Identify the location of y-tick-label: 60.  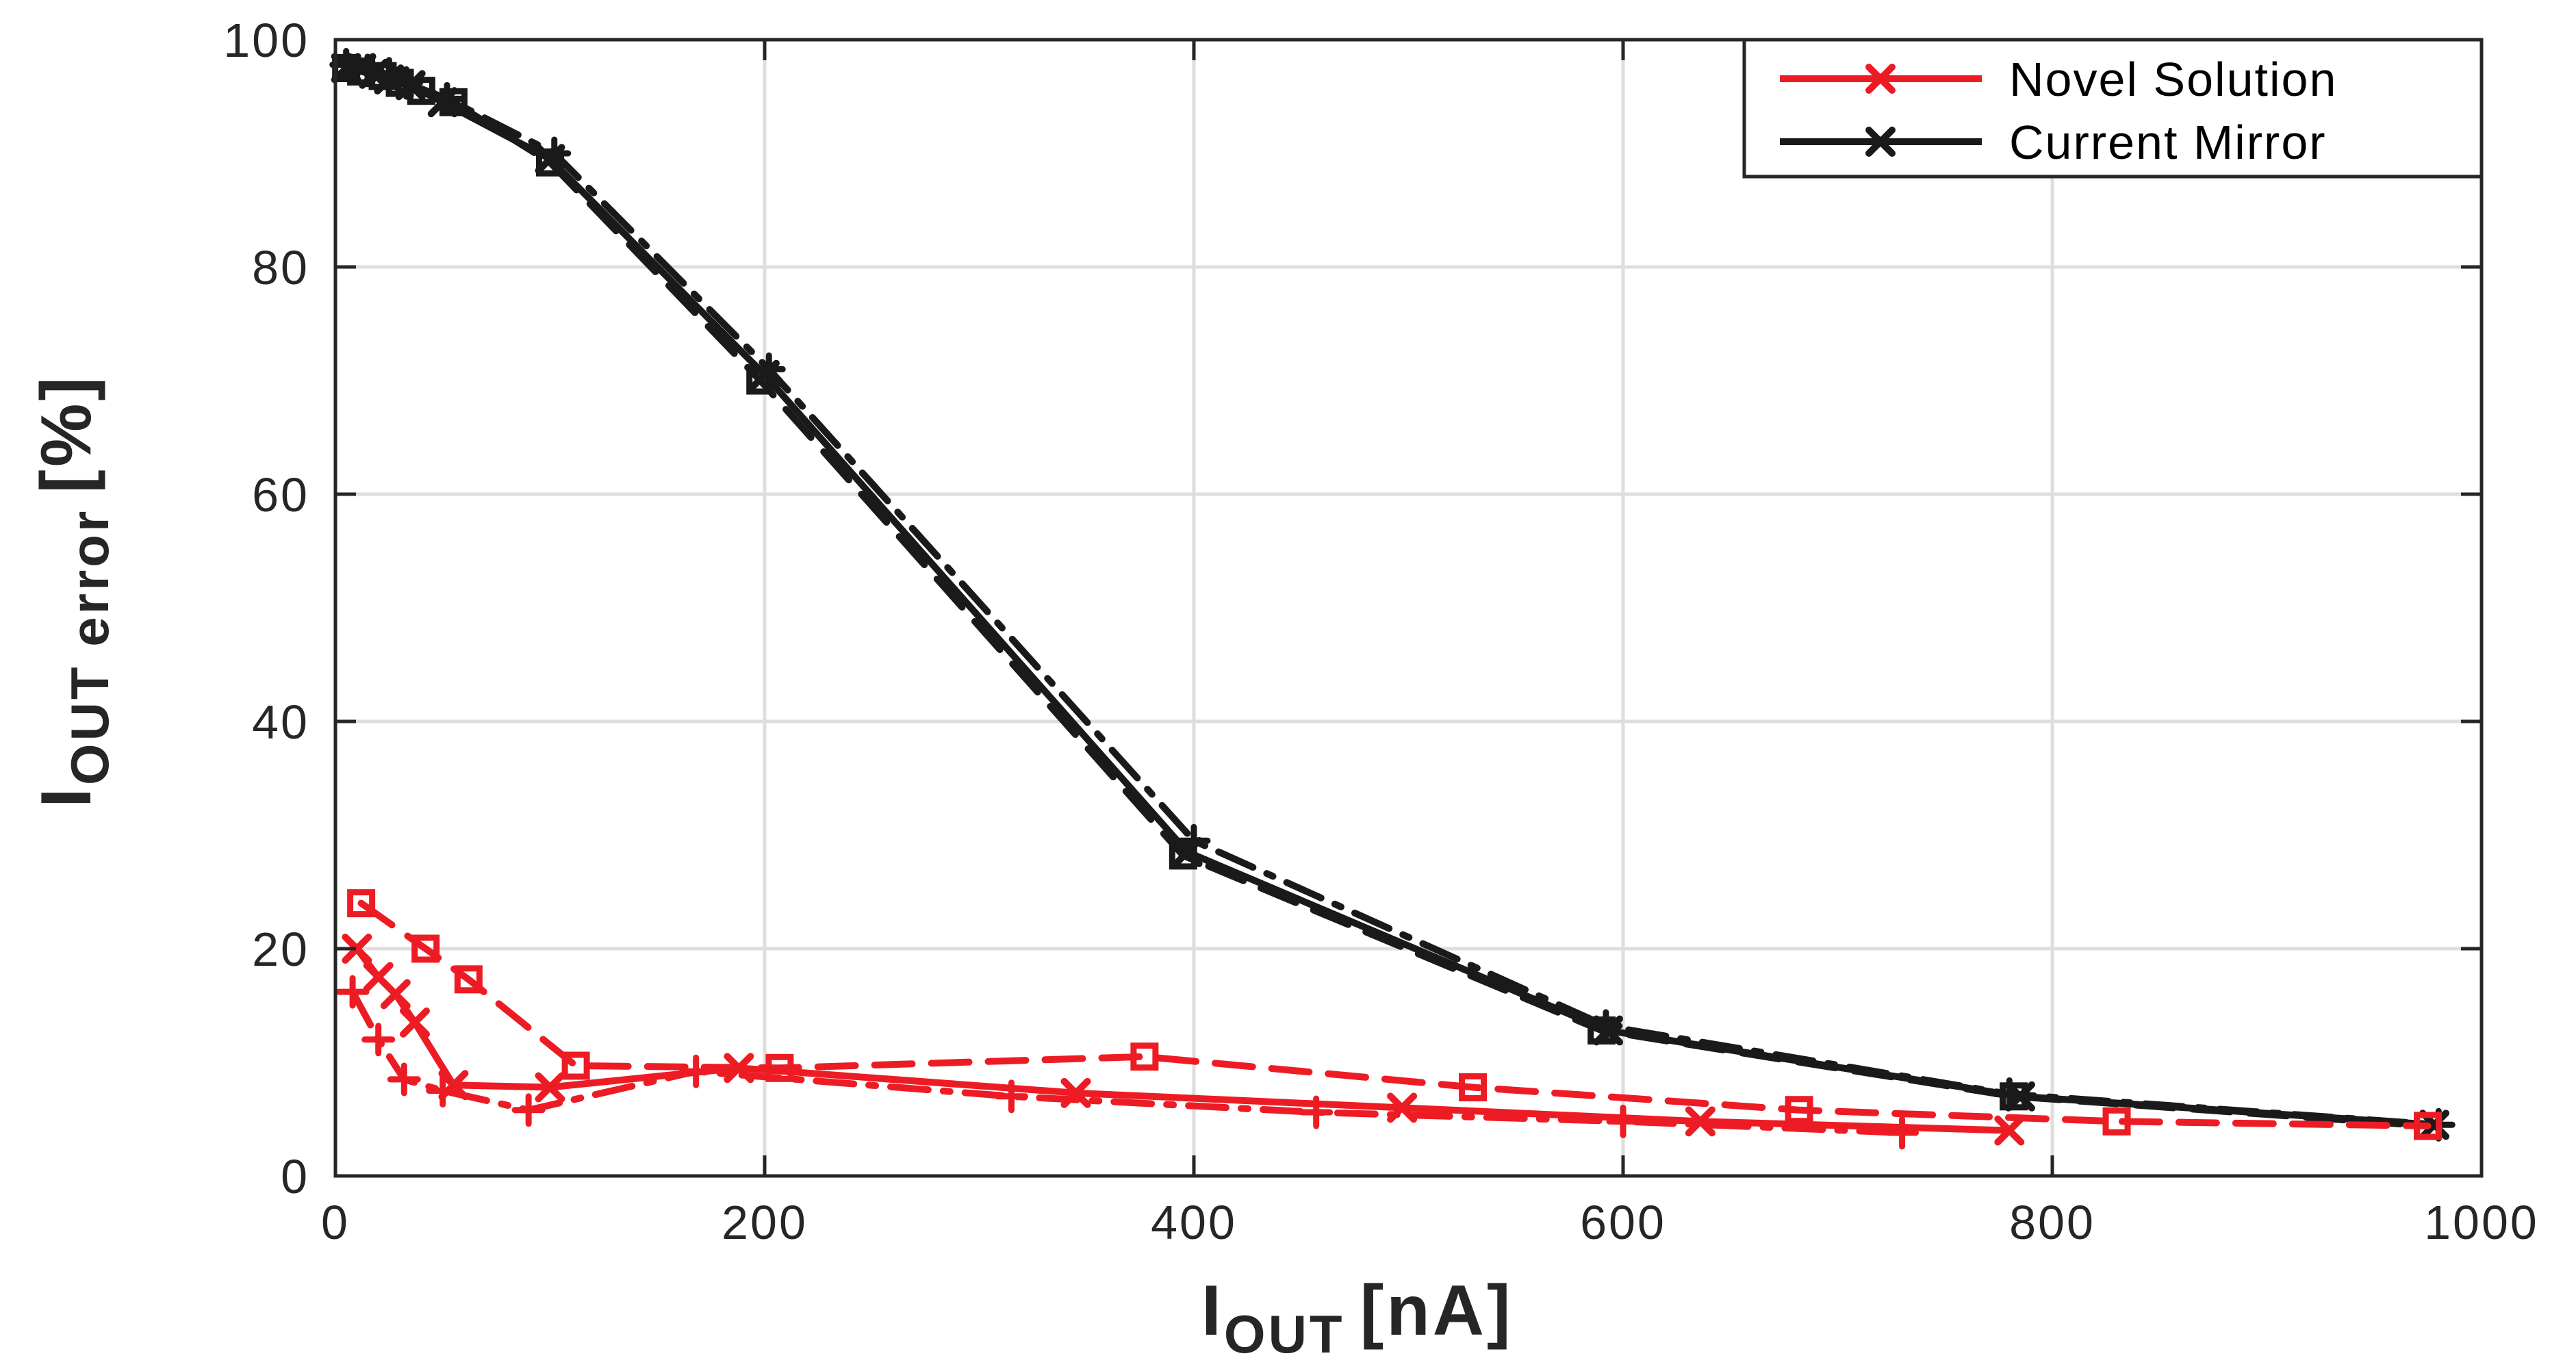
(280, 495).